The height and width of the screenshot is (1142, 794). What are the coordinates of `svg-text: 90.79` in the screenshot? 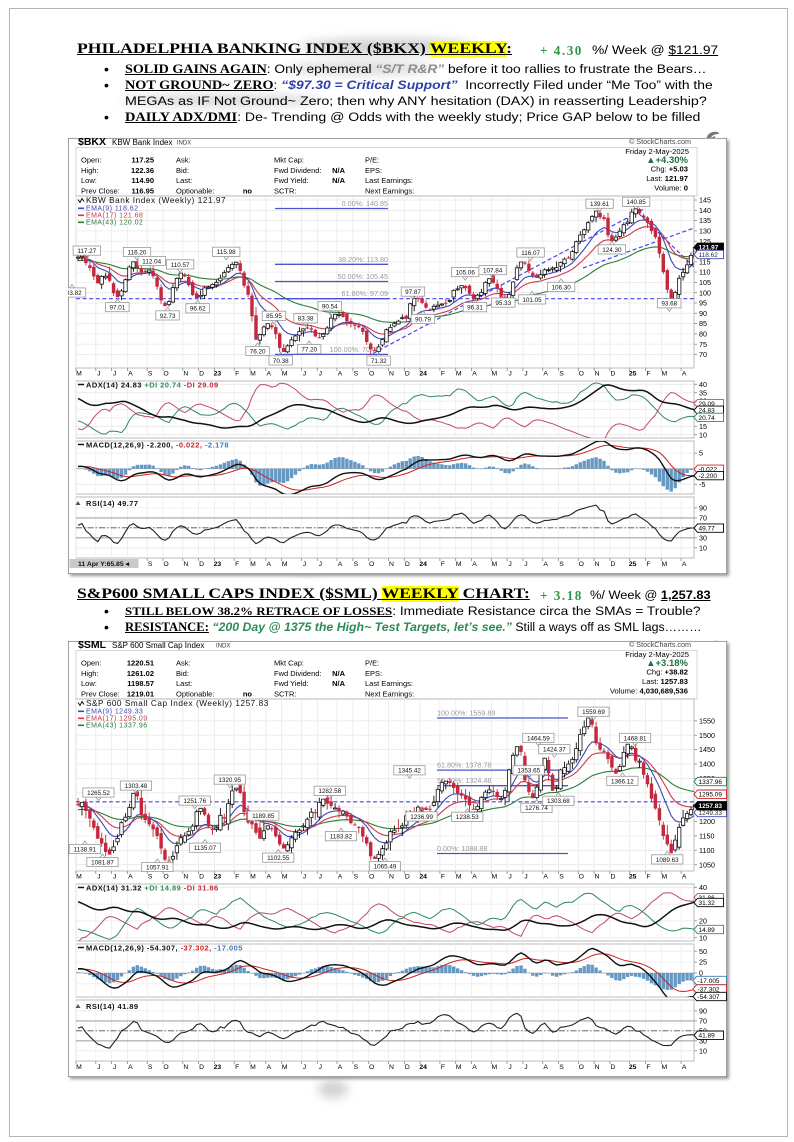 It's located at (423, 319).